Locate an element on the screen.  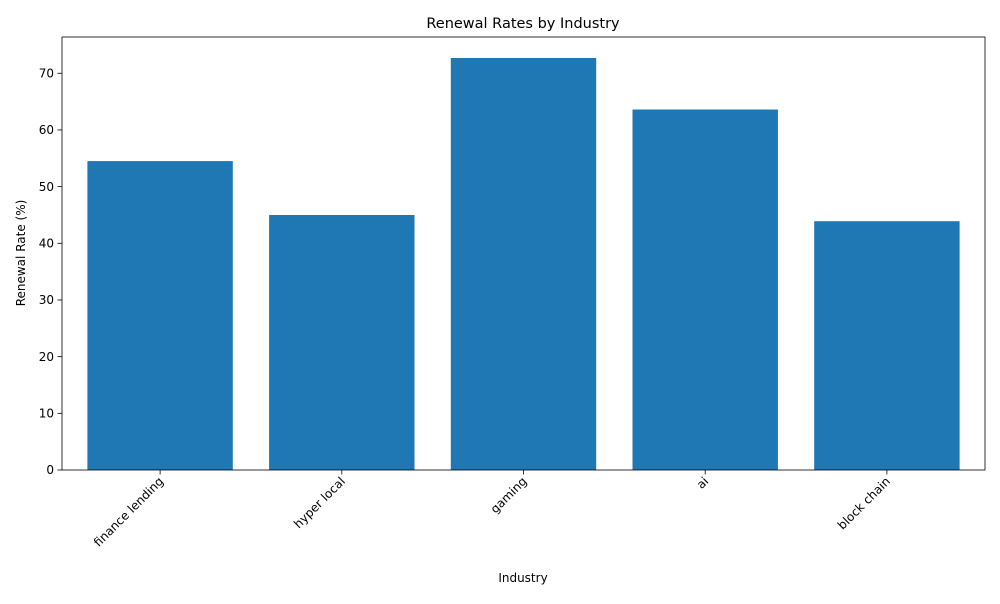
y-tick-label: 0 is located at coordinates (50, 470).